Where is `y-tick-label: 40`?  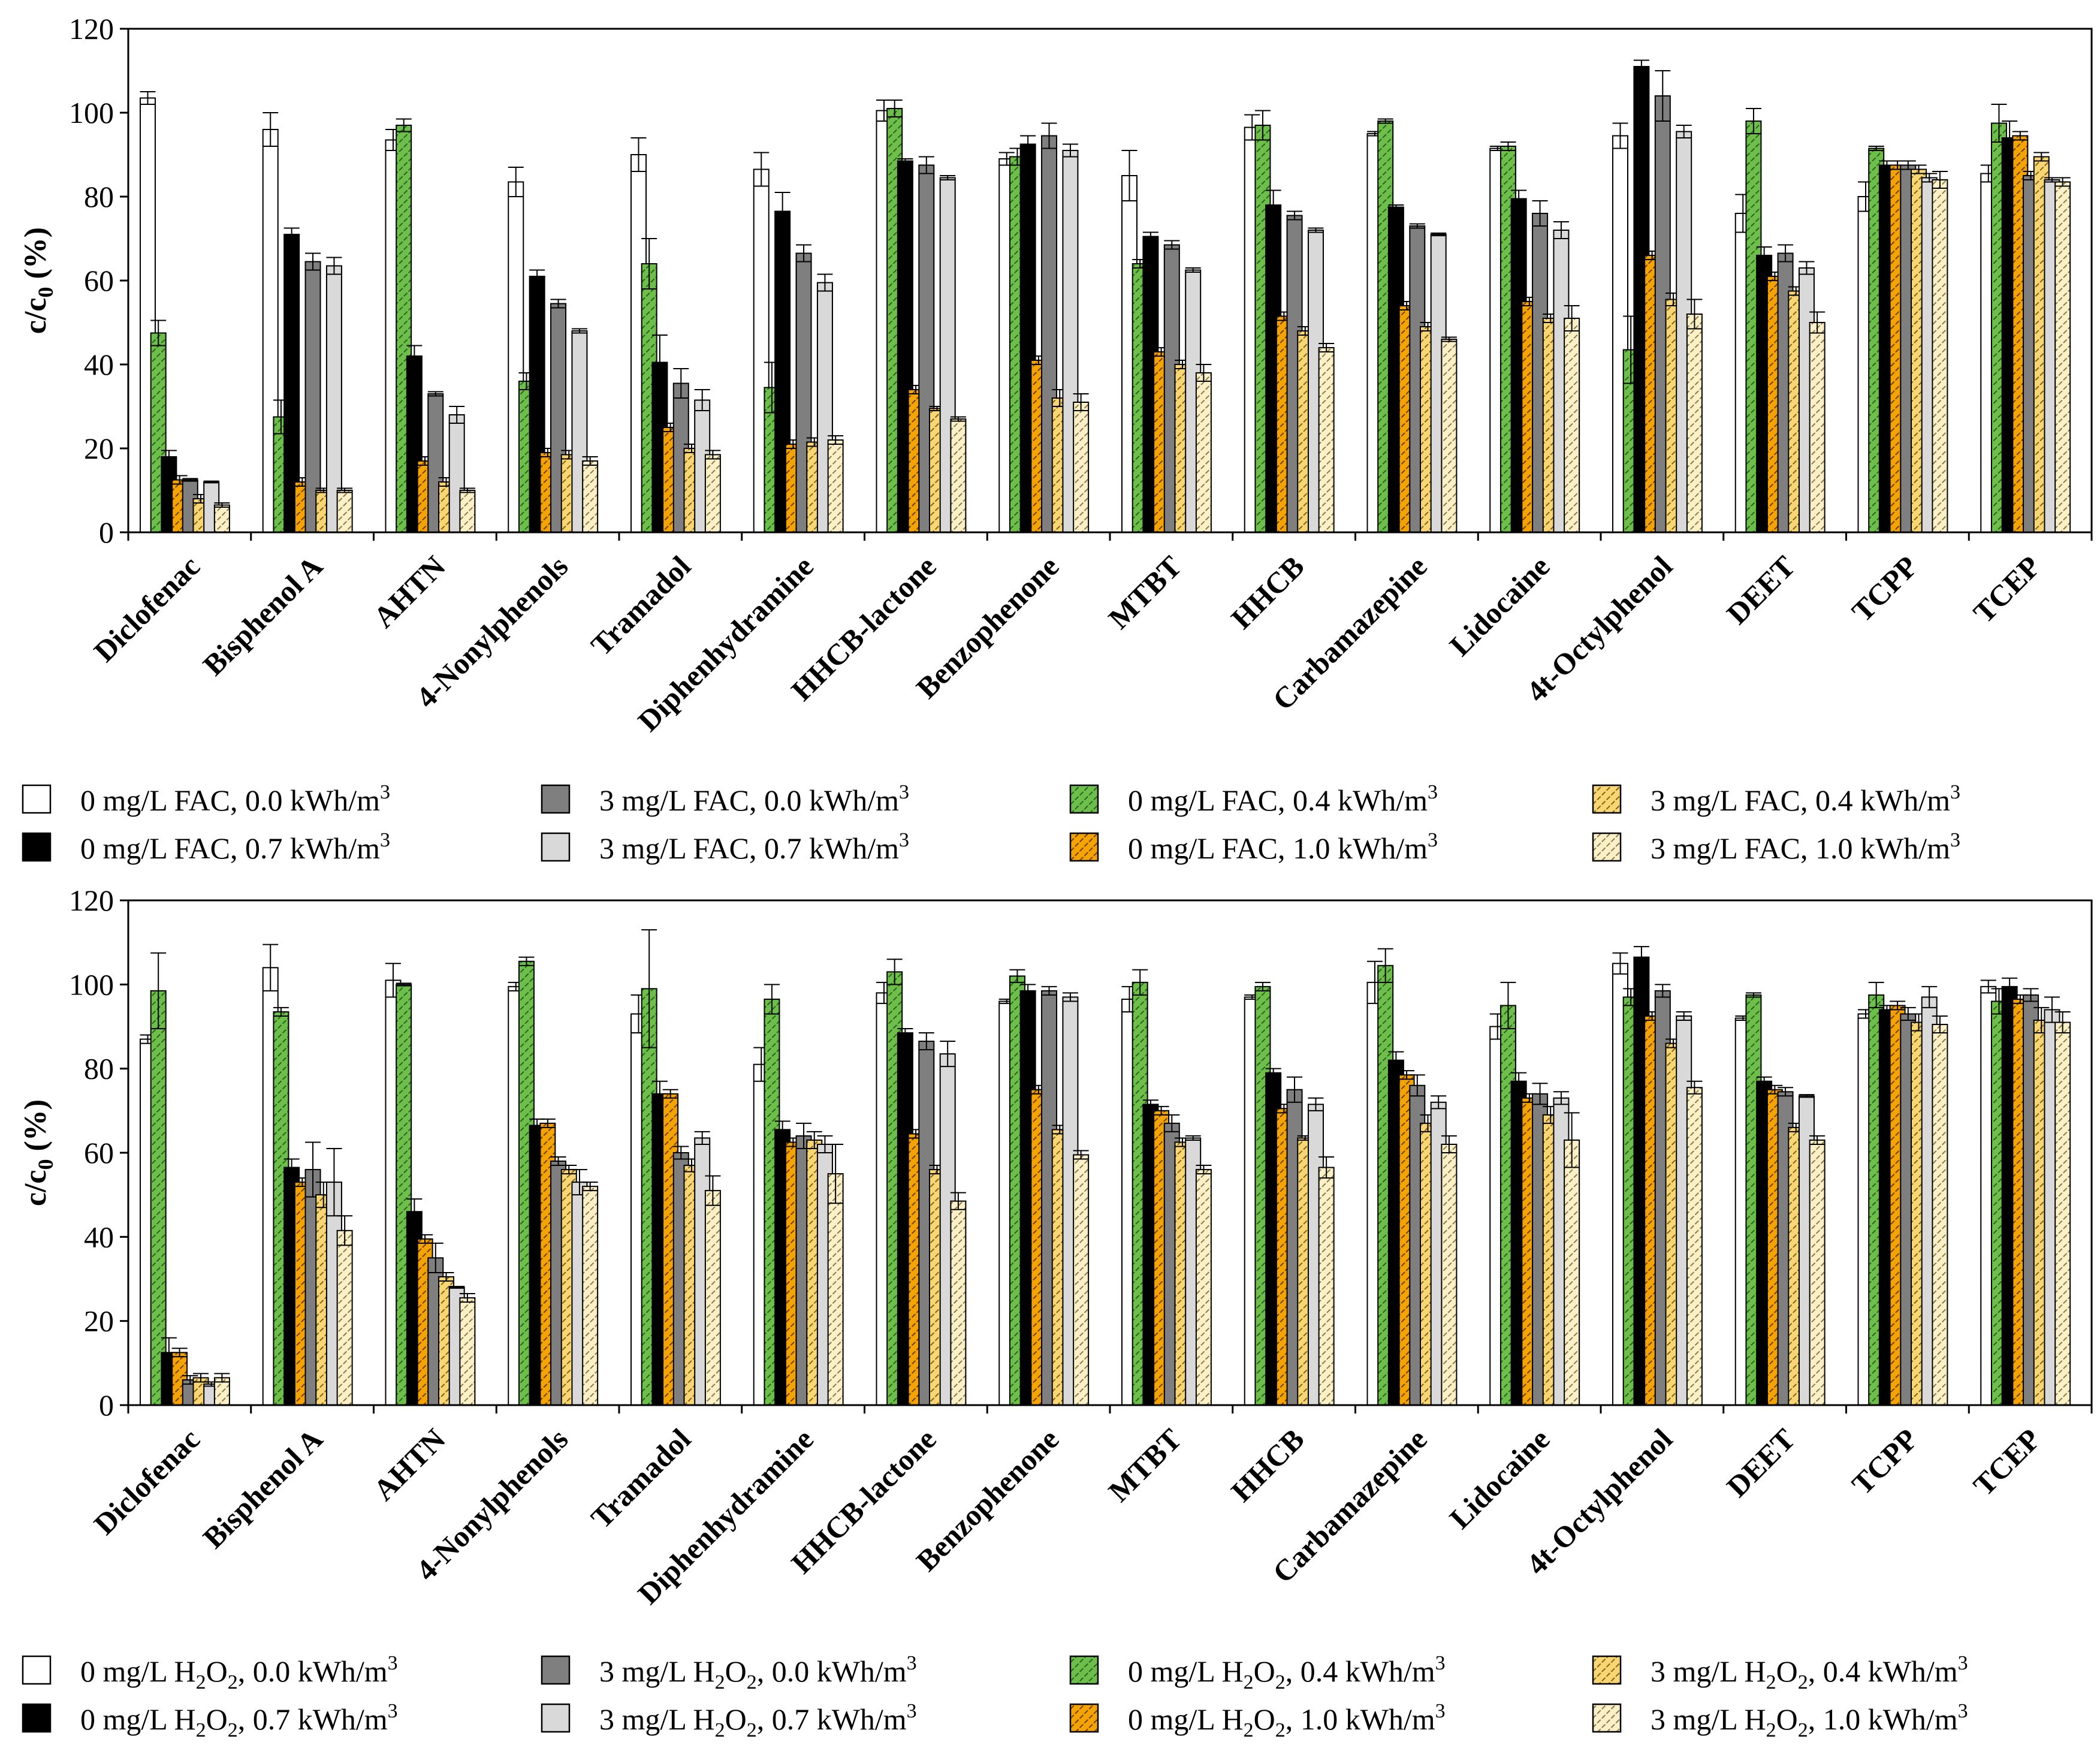 y-tick-label: 40 is located at coordinates (99, 364).